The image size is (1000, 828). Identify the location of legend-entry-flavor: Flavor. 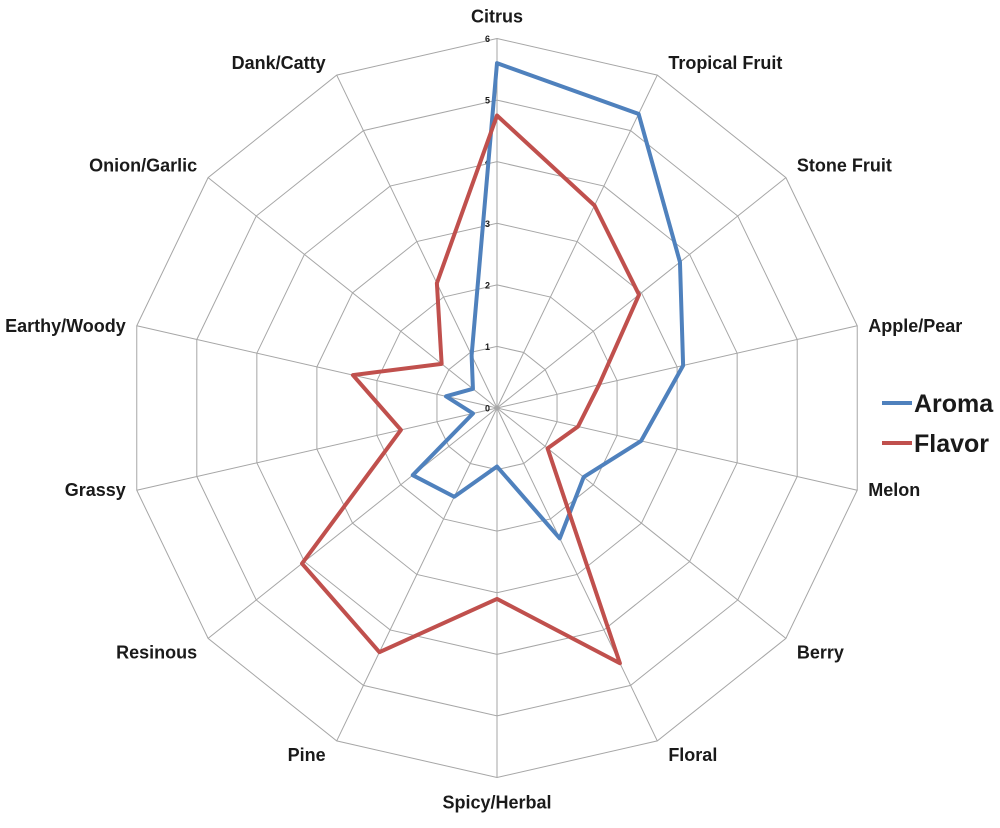
(935, 444).